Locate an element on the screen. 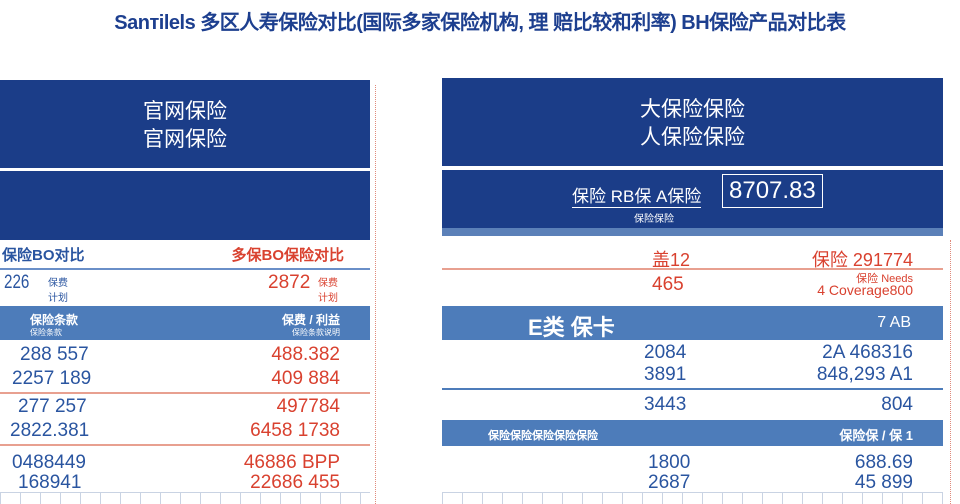 This screenshot has width=960, height=504. value: 22686 455 is located at coordinates (295, 482).